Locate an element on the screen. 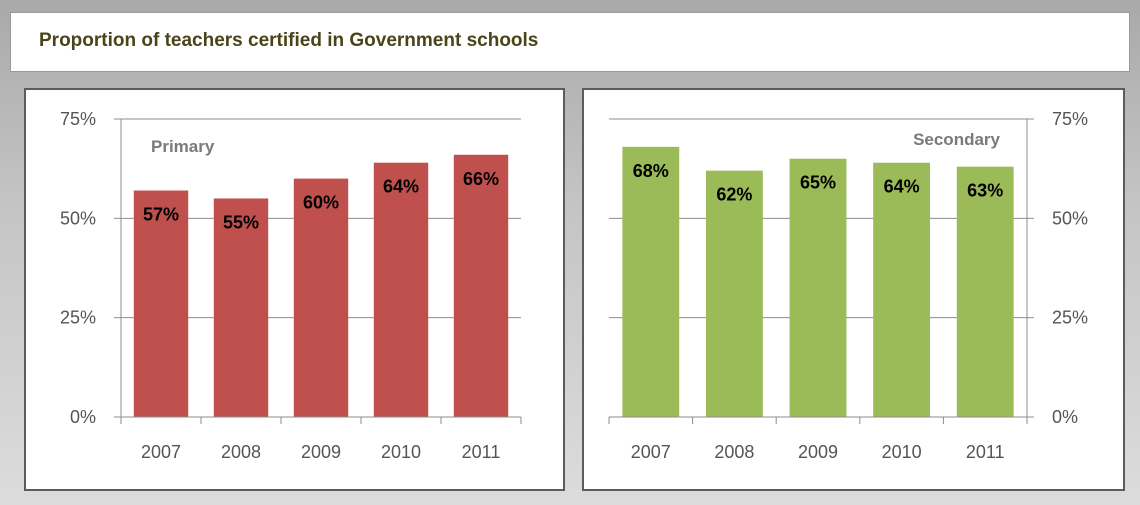  primary-x-tick-label: 2008 is located at coordinates (241, 452).